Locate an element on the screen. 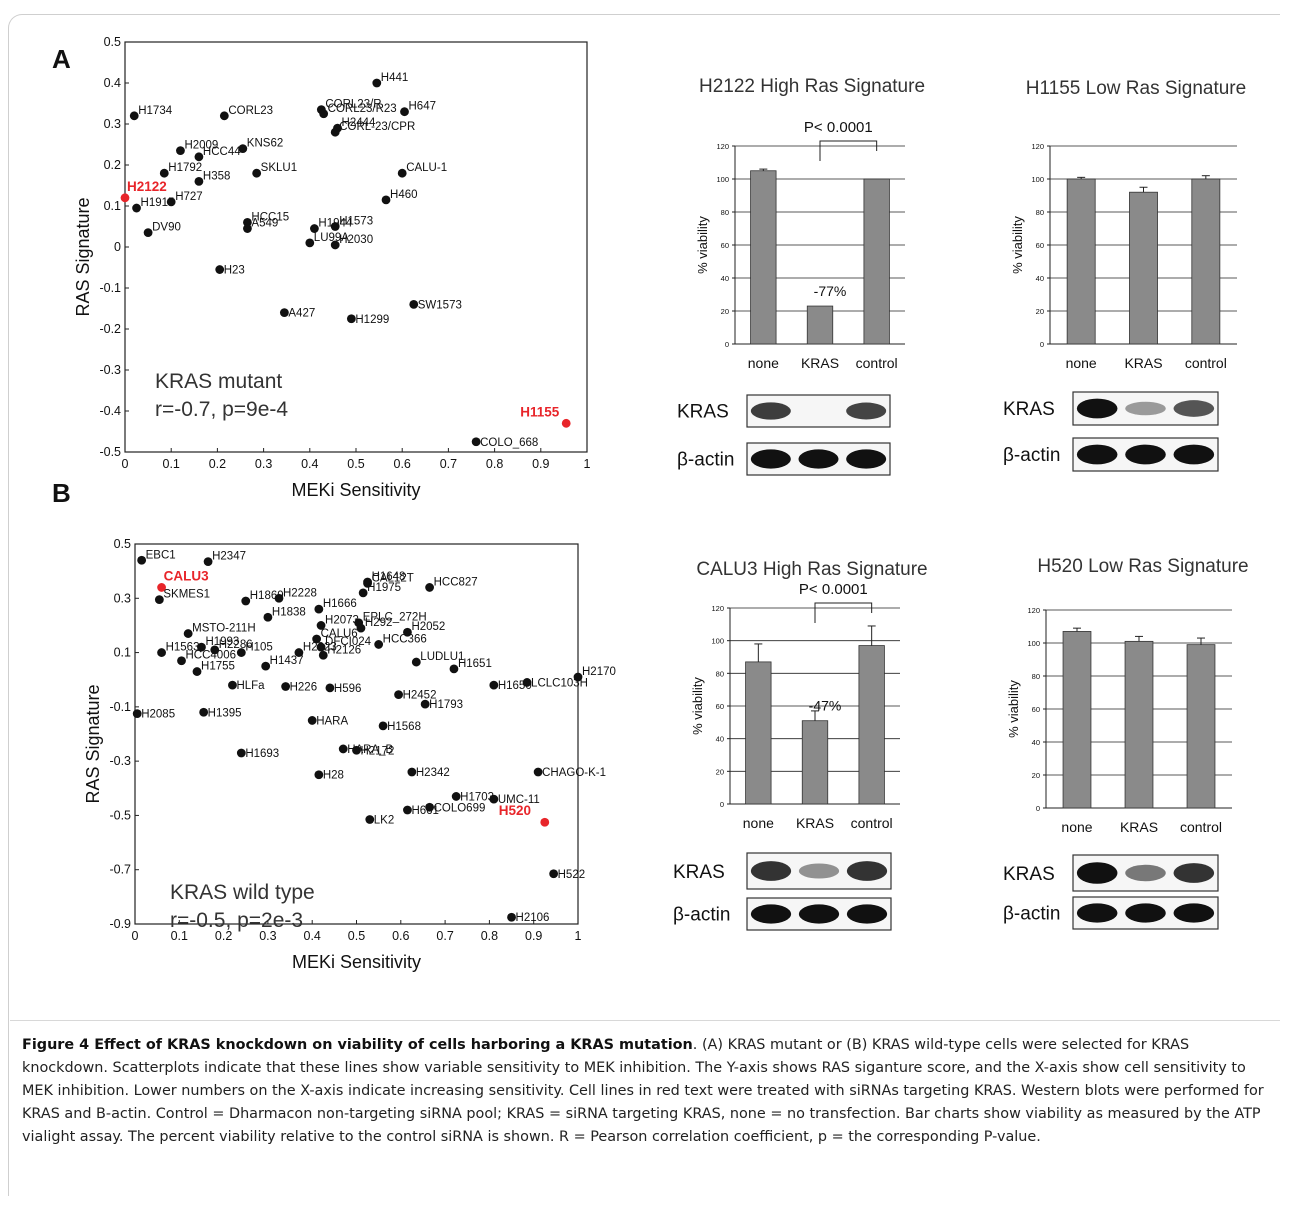  scatter-point-label: COLO699 is located at coordinates (460, 808).